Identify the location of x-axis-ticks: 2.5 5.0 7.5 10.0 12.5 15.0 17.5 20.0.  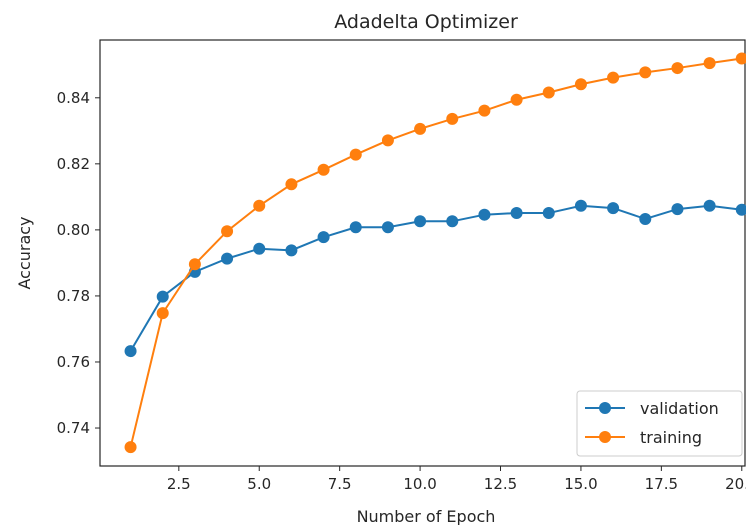
(456, 479).